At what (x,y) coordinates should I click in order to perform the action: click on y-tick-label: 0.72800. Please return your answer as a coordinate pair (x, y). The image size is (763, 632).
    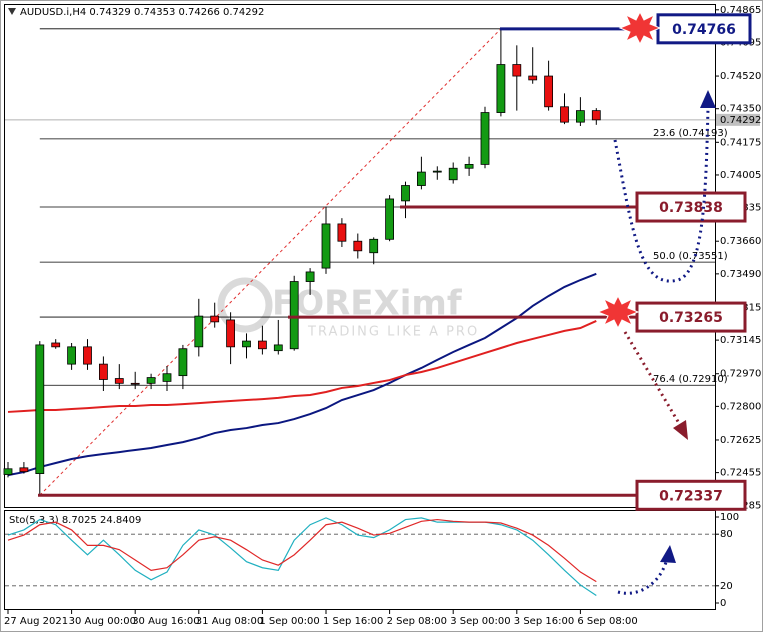
    Looking at the image, I should click on (740, 406).